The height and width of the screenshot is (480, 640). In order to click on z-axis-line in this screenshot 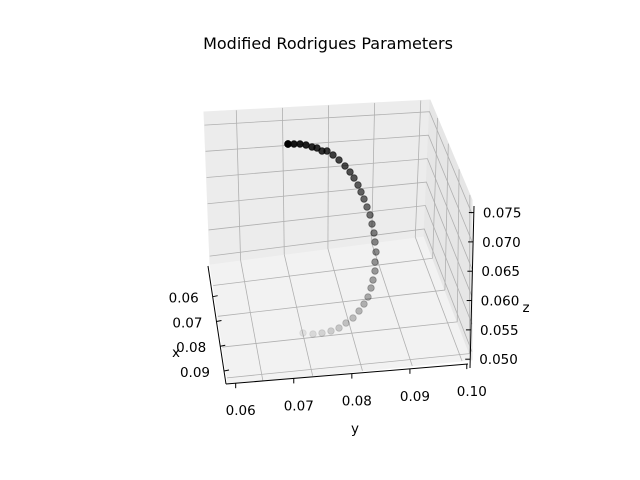, I will do `click(472, 287)`.